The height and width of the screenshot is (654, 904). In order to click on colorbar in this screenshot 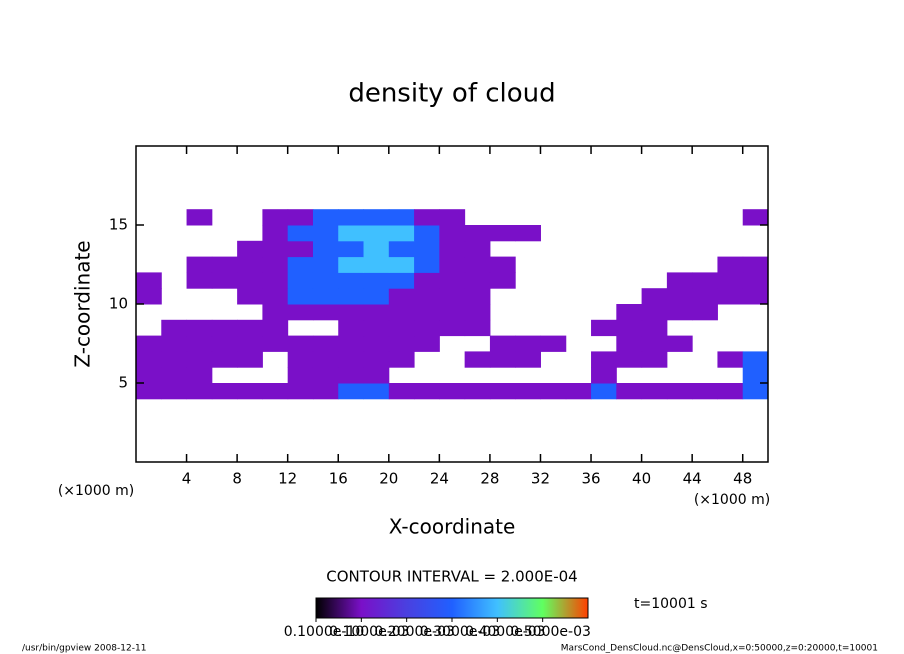, I will do `click(452, 608)`.